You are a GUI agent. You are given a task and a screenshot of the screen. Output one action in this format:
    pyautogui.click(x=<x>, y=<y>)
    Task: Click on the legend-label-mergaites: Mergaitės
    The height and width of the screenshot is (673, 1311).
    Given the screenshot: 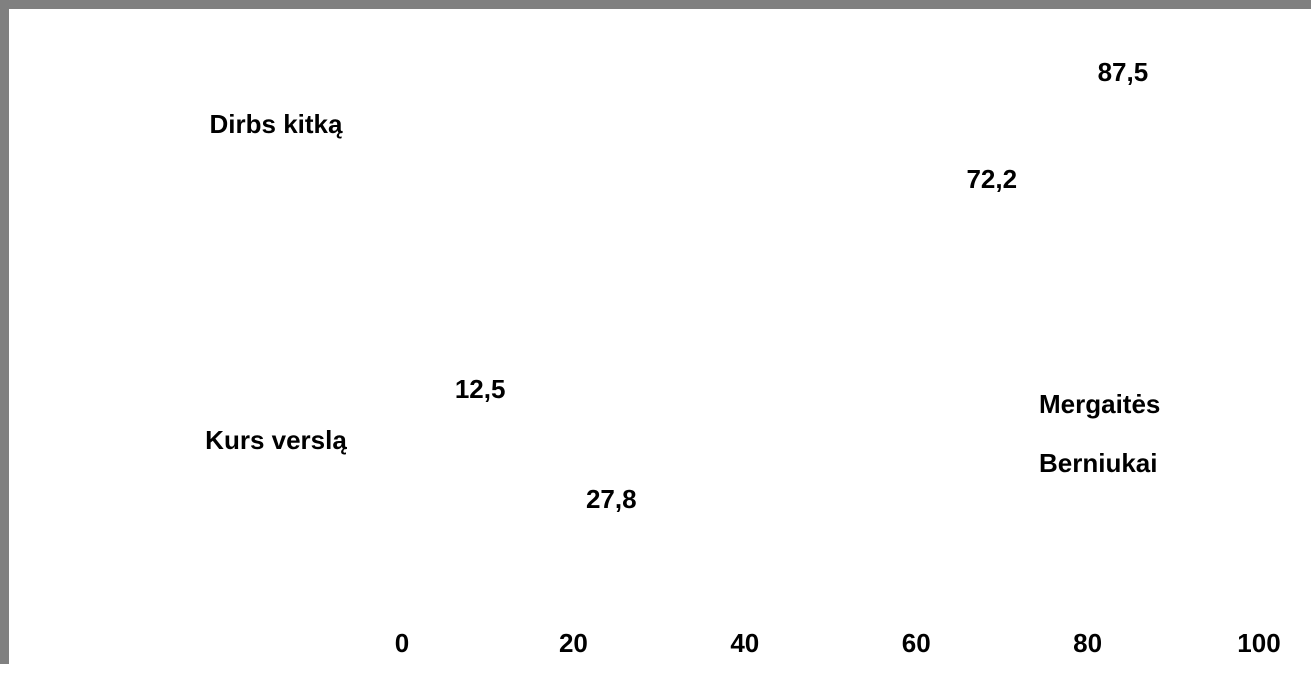 What is the action you would take?
    pyautogui.click(x=1099, y=404)
    